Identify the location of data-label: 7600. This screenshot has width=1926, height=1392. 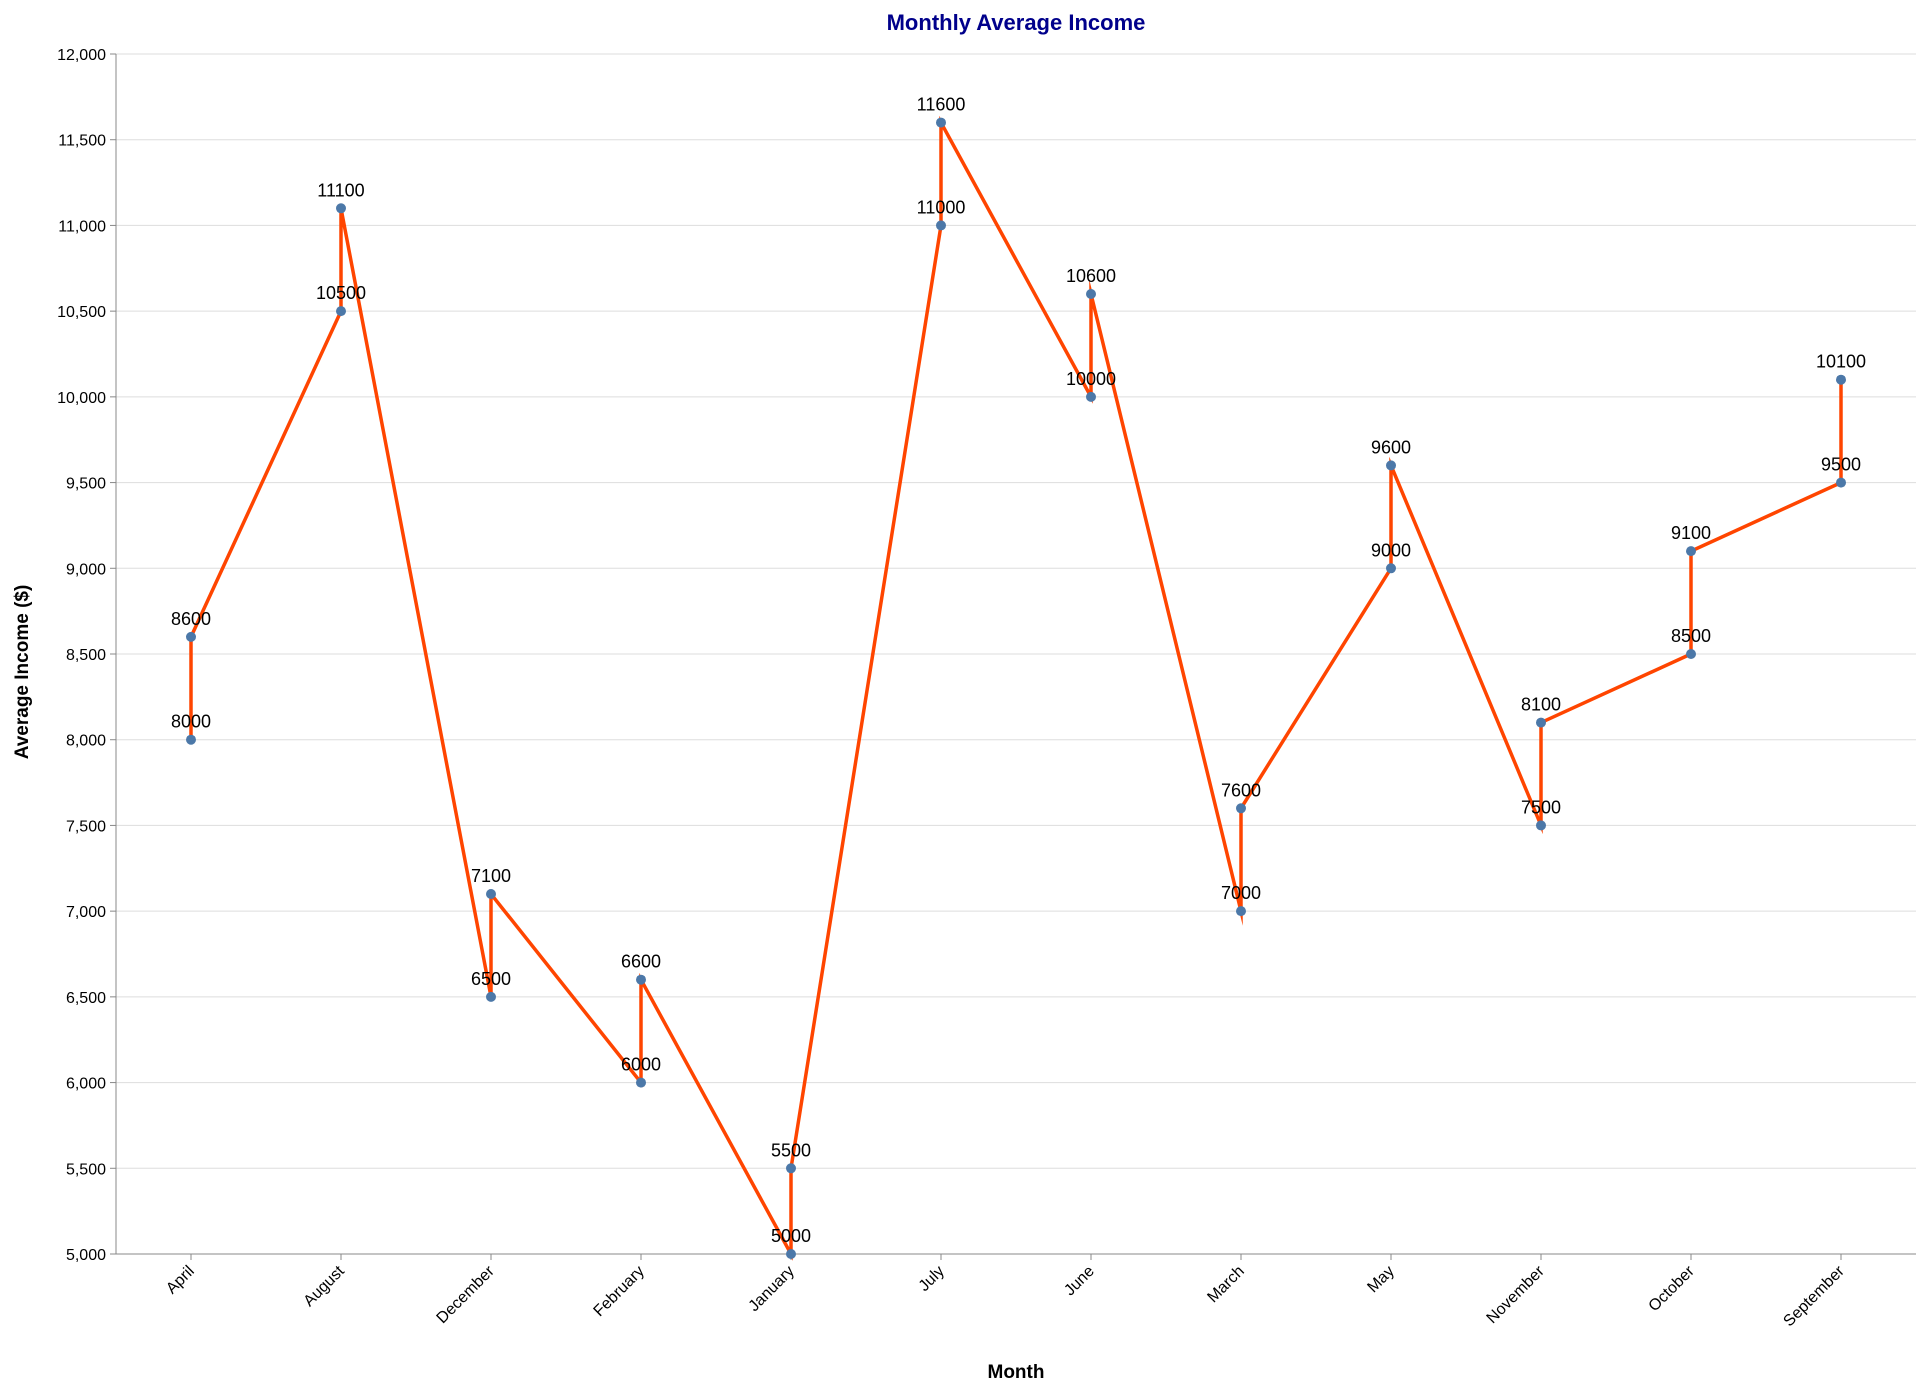
(1241, 790).